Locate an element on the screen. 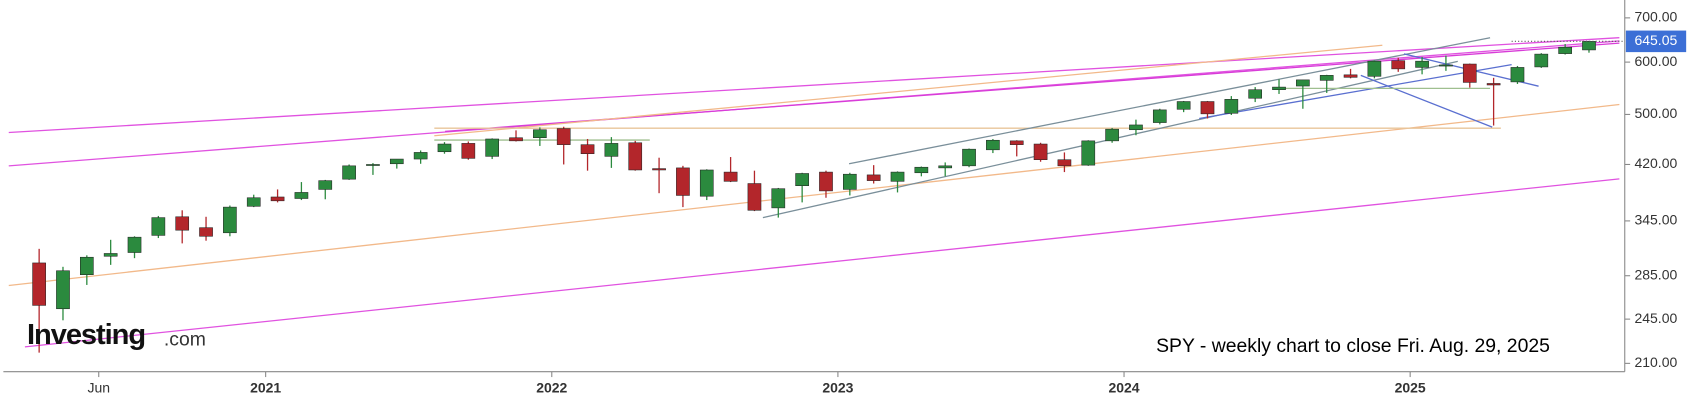 The height and width of the screenshot is (404, 1696). x-tick-label: 2025 is located at coordinates (1410, 388).